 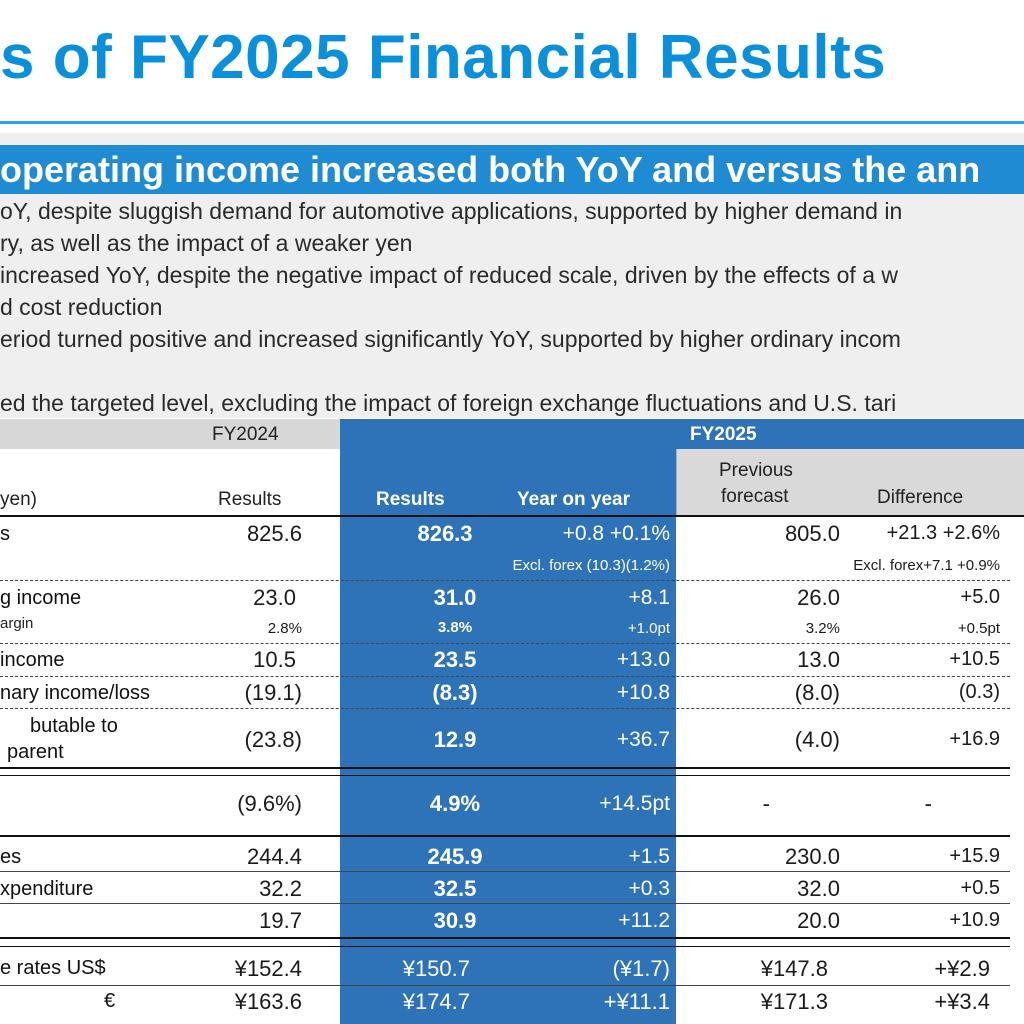 What do you see at coordinates (455, 888) in the screenshot?
I see `fy2025-value: 32.5` at bounding box center [455, 888].